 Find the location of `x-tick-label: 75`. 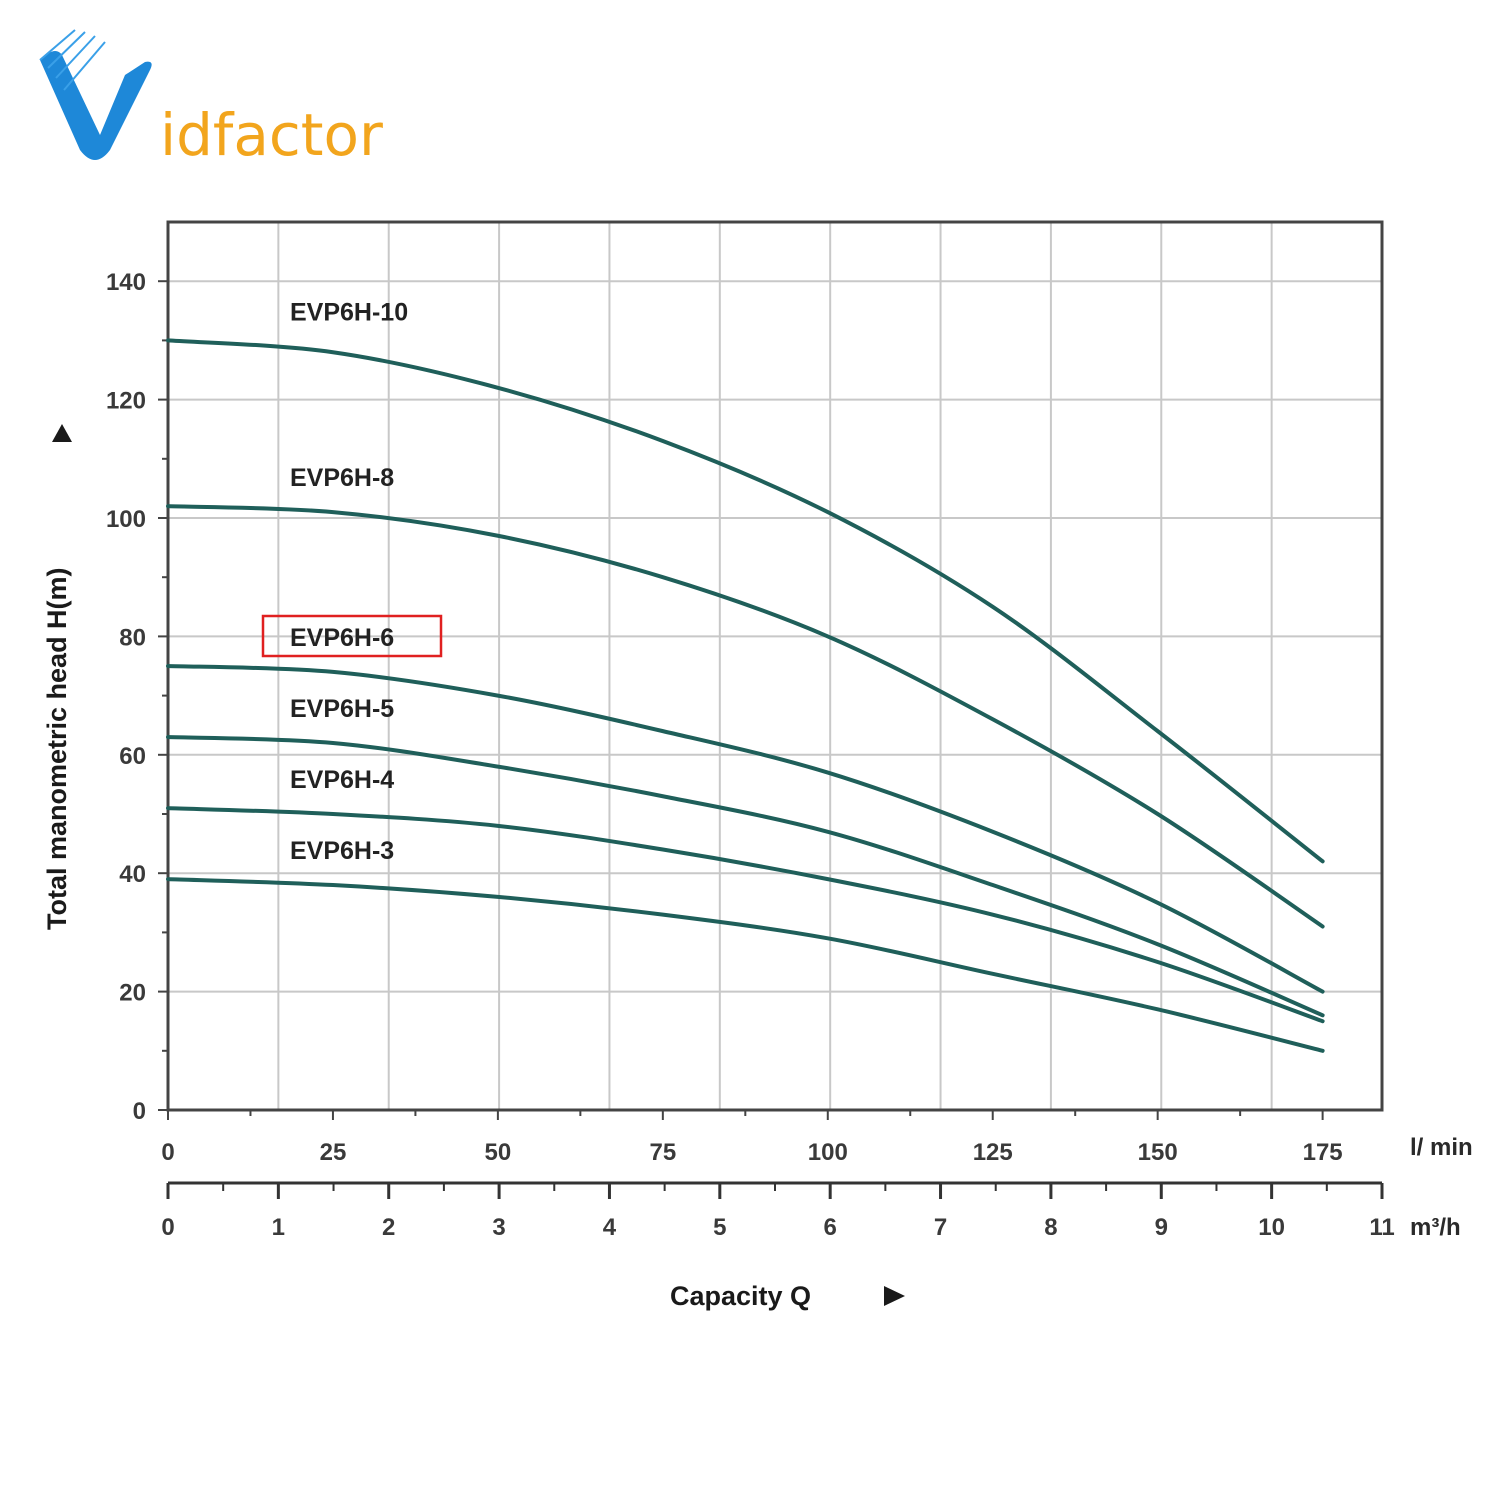

x-tick-label: 75 is located at coordinates (662, 1152).